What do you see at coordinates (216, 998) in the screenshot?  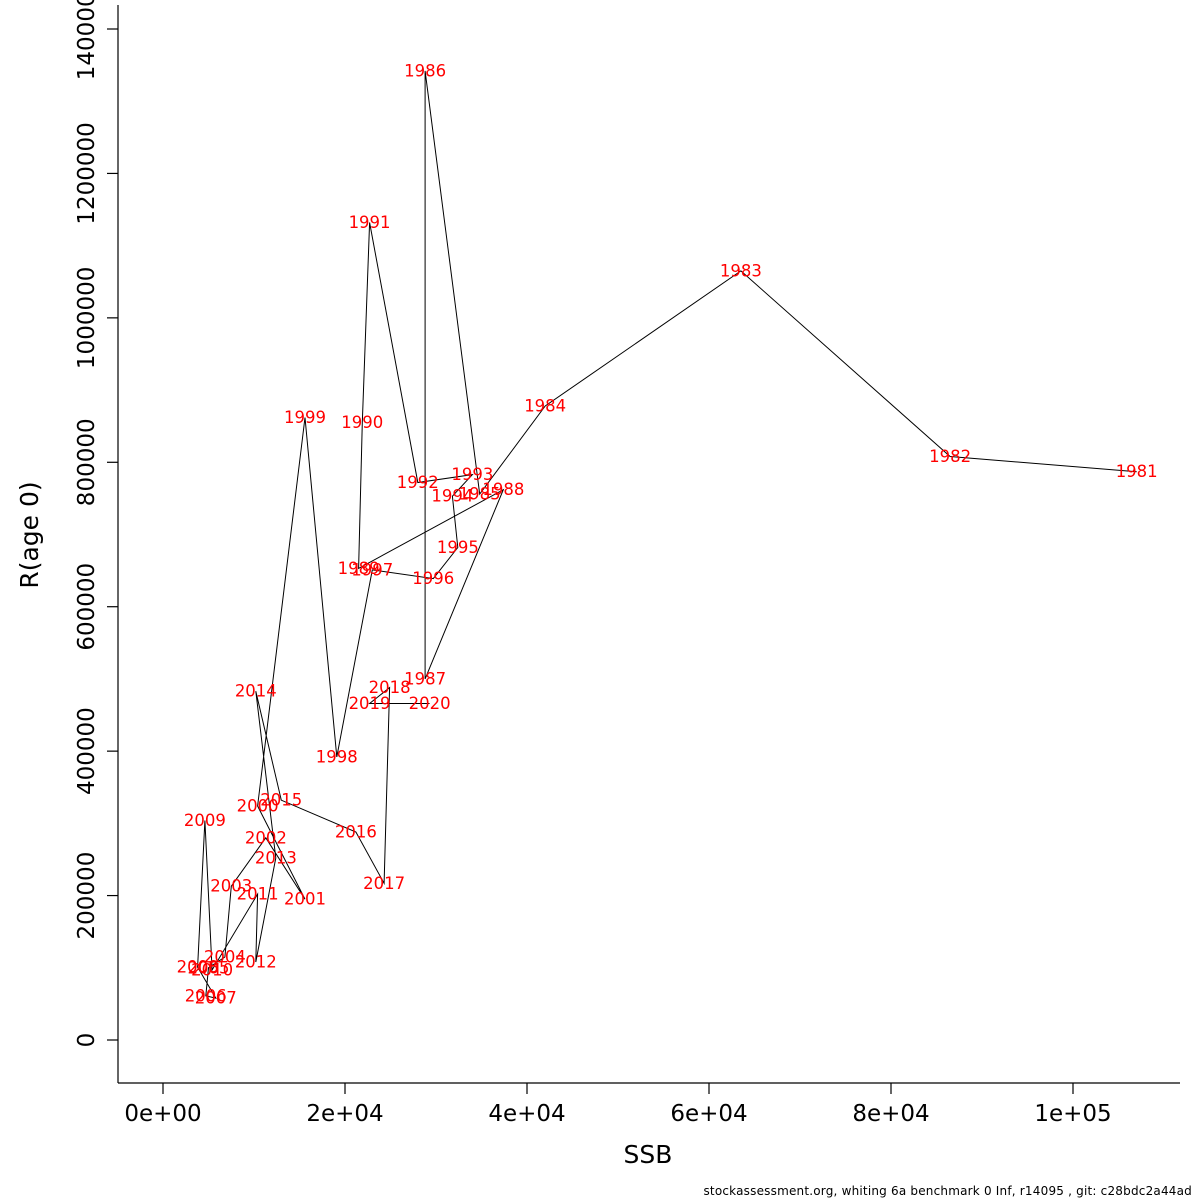 I see `year-label-2007: 2007` at bounding box center [216, 998].